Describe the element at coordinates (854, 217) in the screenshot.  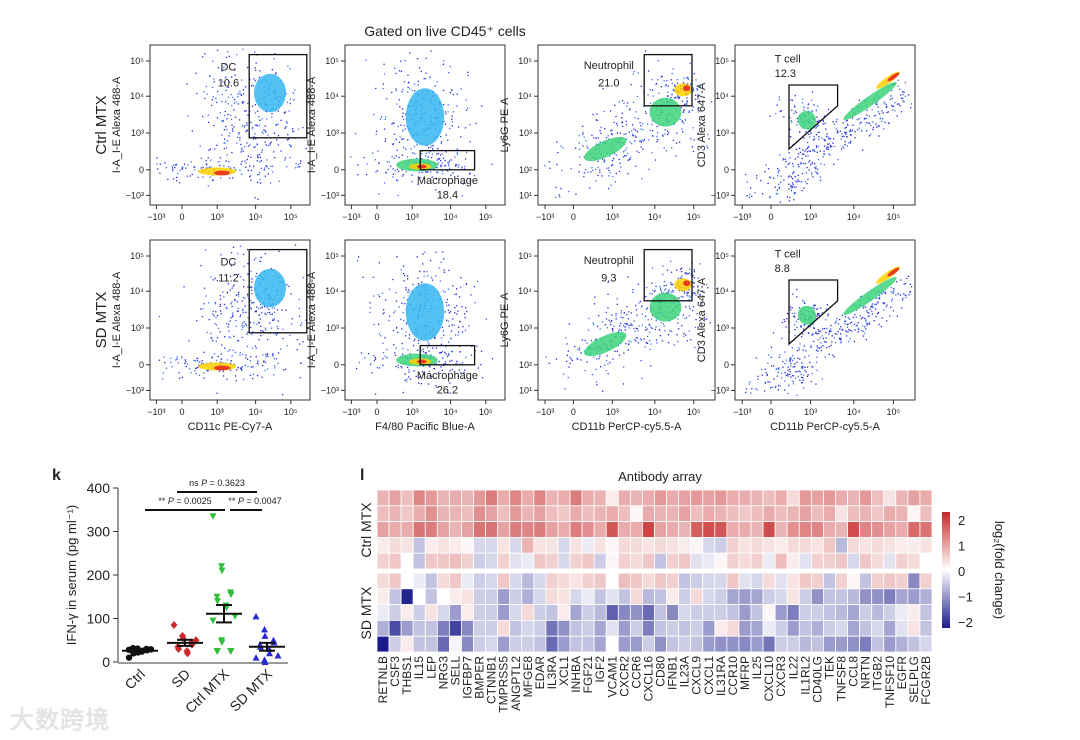
I see `x-tick-label: 10⁴` at that location.